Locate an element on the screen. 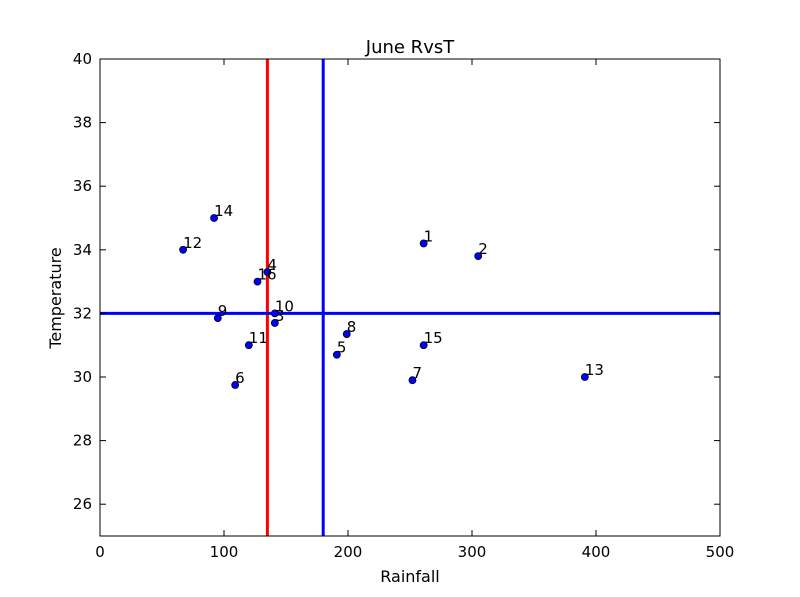 The image size is (800, 597). y-tick-label: 34 is located at coordinates (82, 250).